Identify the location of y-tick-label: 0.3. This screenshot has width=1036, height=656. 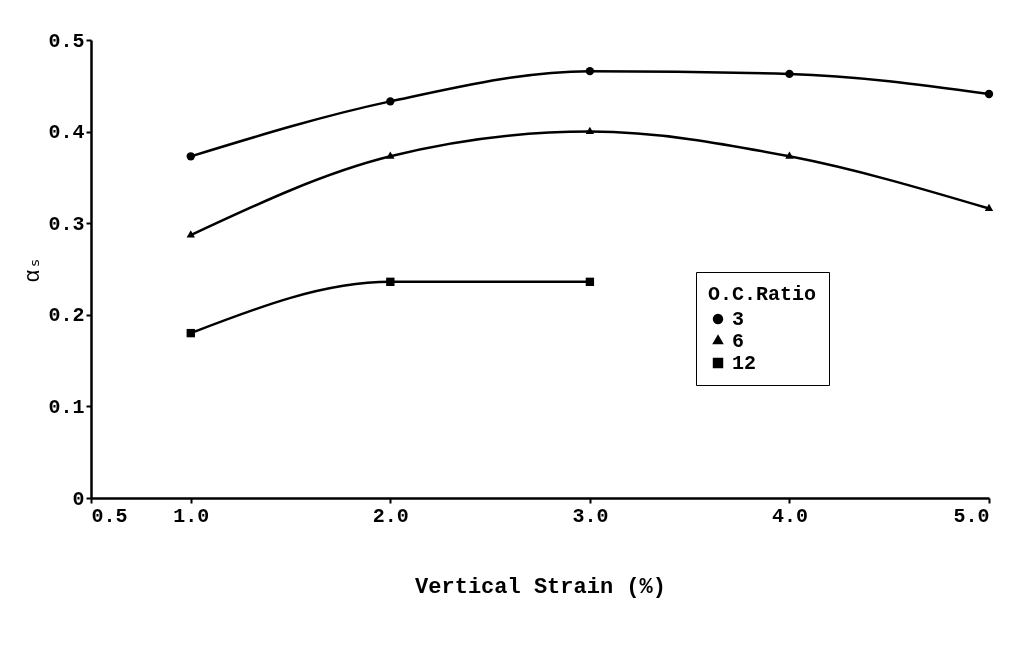
(66, 224).